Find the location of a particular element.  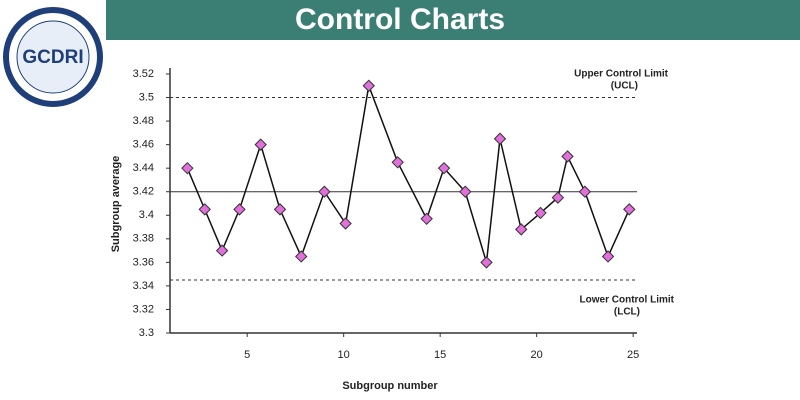

logo-text: GCDRI is located at coordinates (52, 57).